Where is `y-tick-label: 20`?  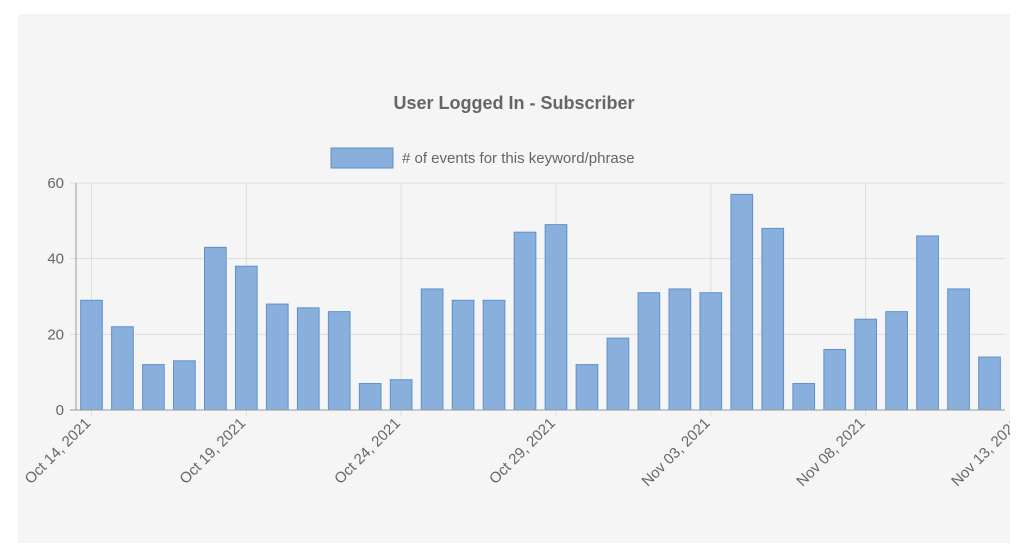 y-tick-label: 20 is located at coordinates (55, 334).